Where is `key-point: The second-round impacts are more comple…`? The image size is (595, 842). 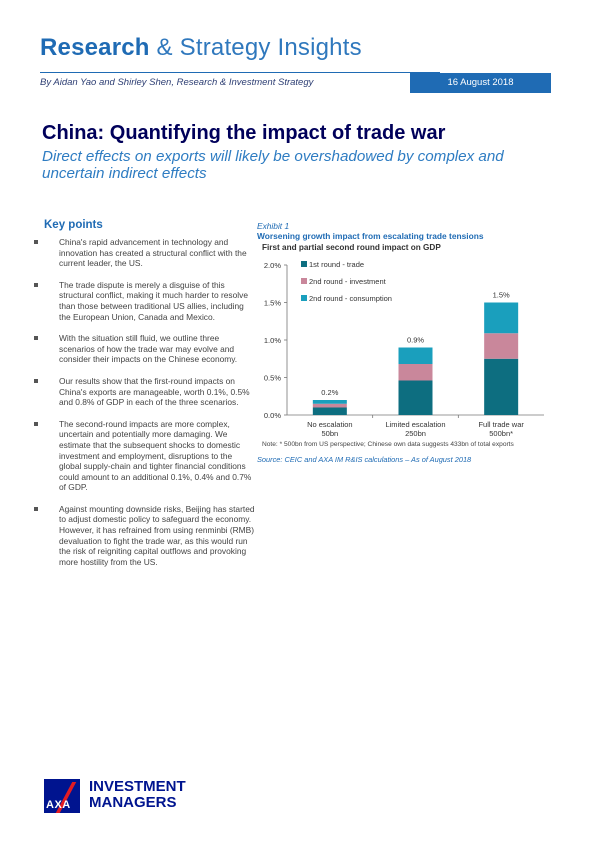 key-point: The second-round impacts are more comple… is located at coordinates (145, 456).